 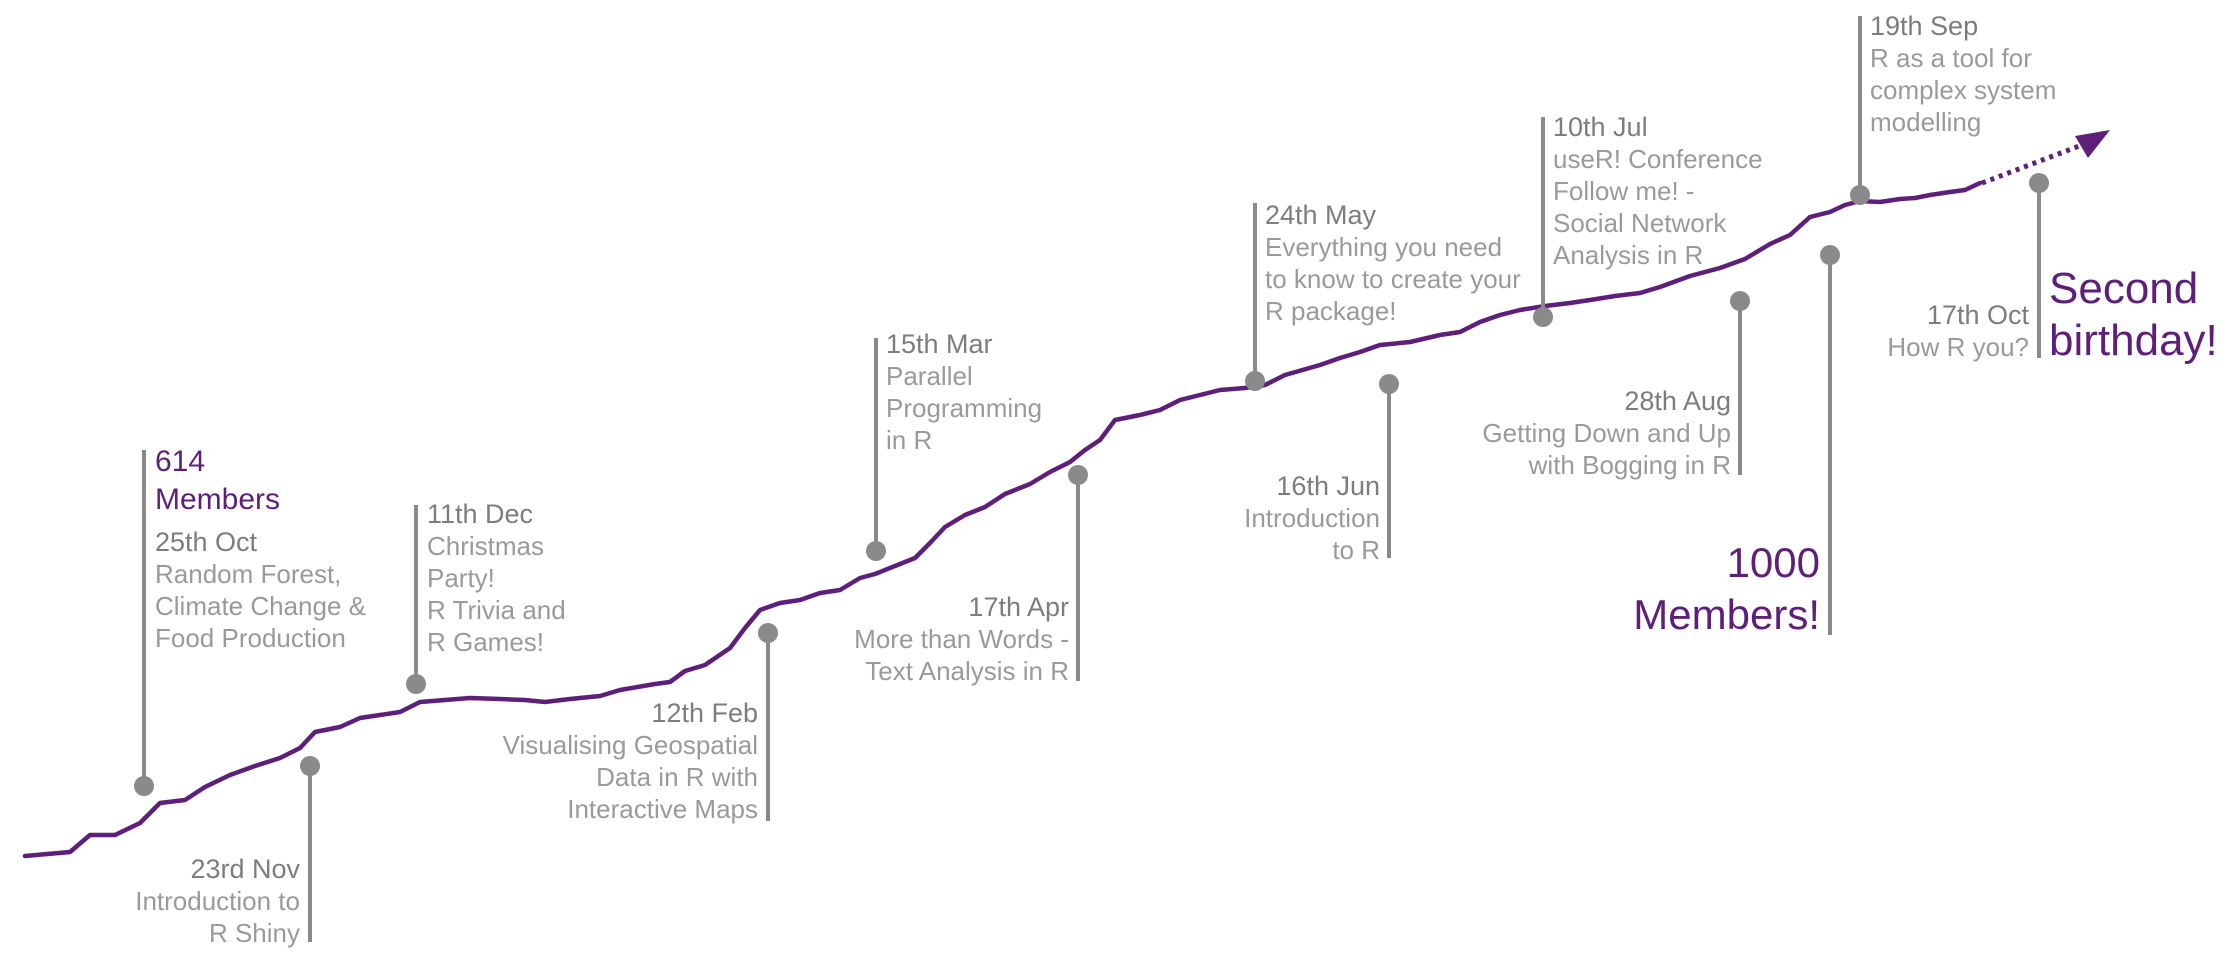 I want to click on projection-arrow, so click(x=2039, y=161).